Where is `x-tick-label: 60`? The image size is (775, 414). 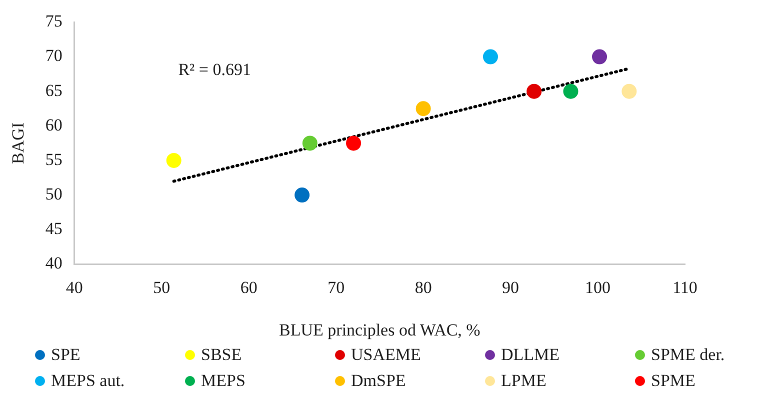
x-tick-label: 60 is located at coordinates (249, 287).